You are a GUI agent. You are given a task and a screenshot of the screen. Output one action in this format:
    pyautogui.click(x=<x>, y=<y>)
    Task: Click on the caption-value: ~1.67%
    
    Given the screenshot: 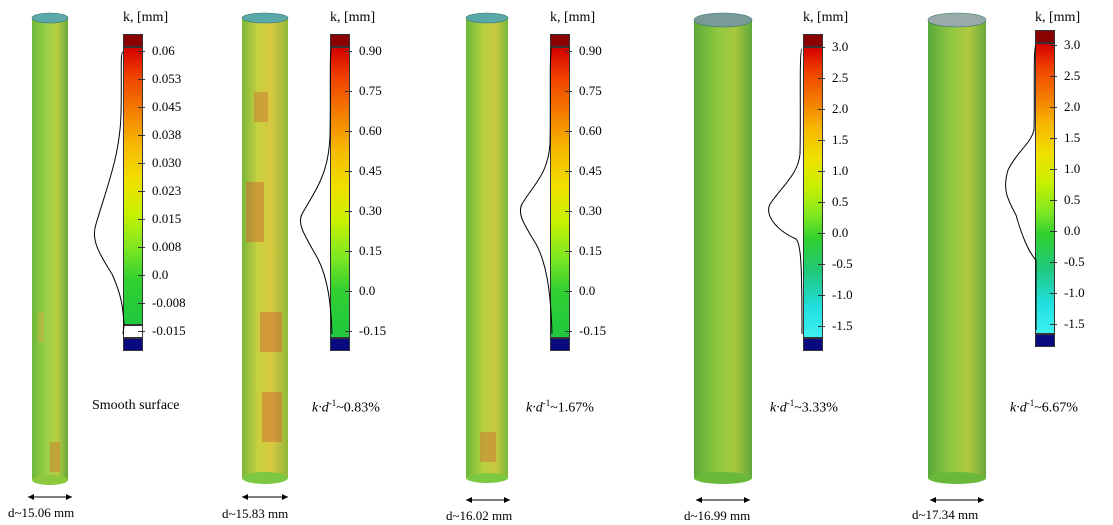 What is the action you would take?
    pyautogui.click(x=572, y=408)
    